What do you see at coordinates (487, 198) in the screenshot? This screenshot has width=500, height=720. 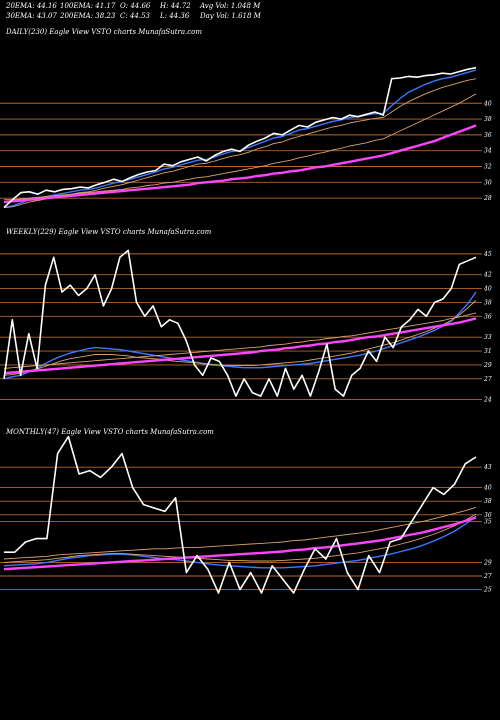 I see `y-tick-label: 28` at bounding box center [487, 198].